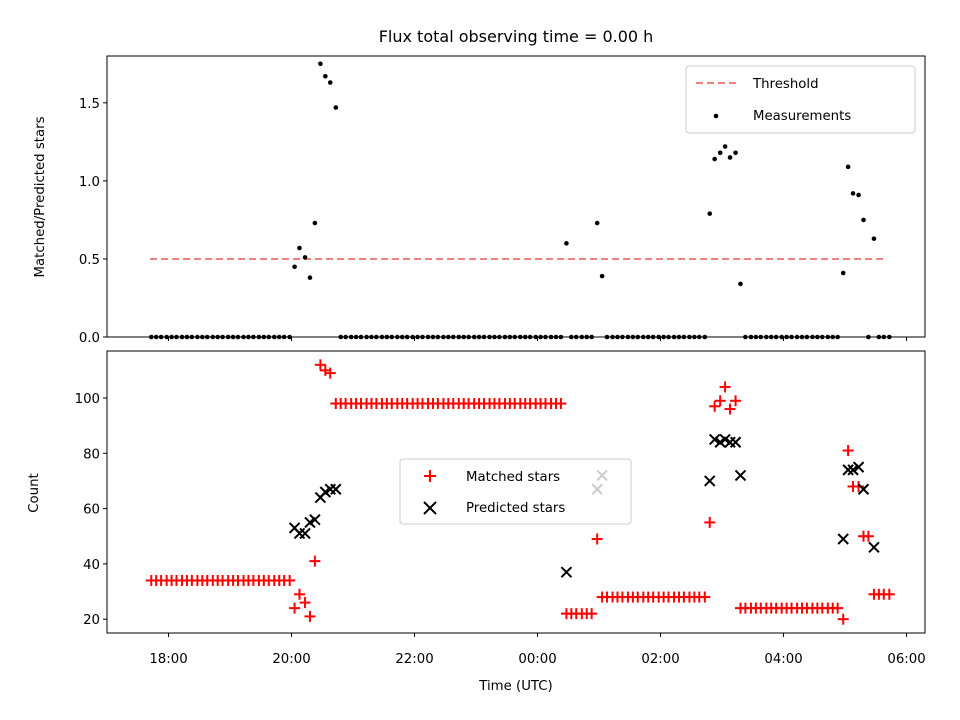 This screenshot has height=720, width=960. What do you see at coordinates (414, 659) in the screenshot?
I see `x-tick-label: 22:00` at bounding box center [414, 659].